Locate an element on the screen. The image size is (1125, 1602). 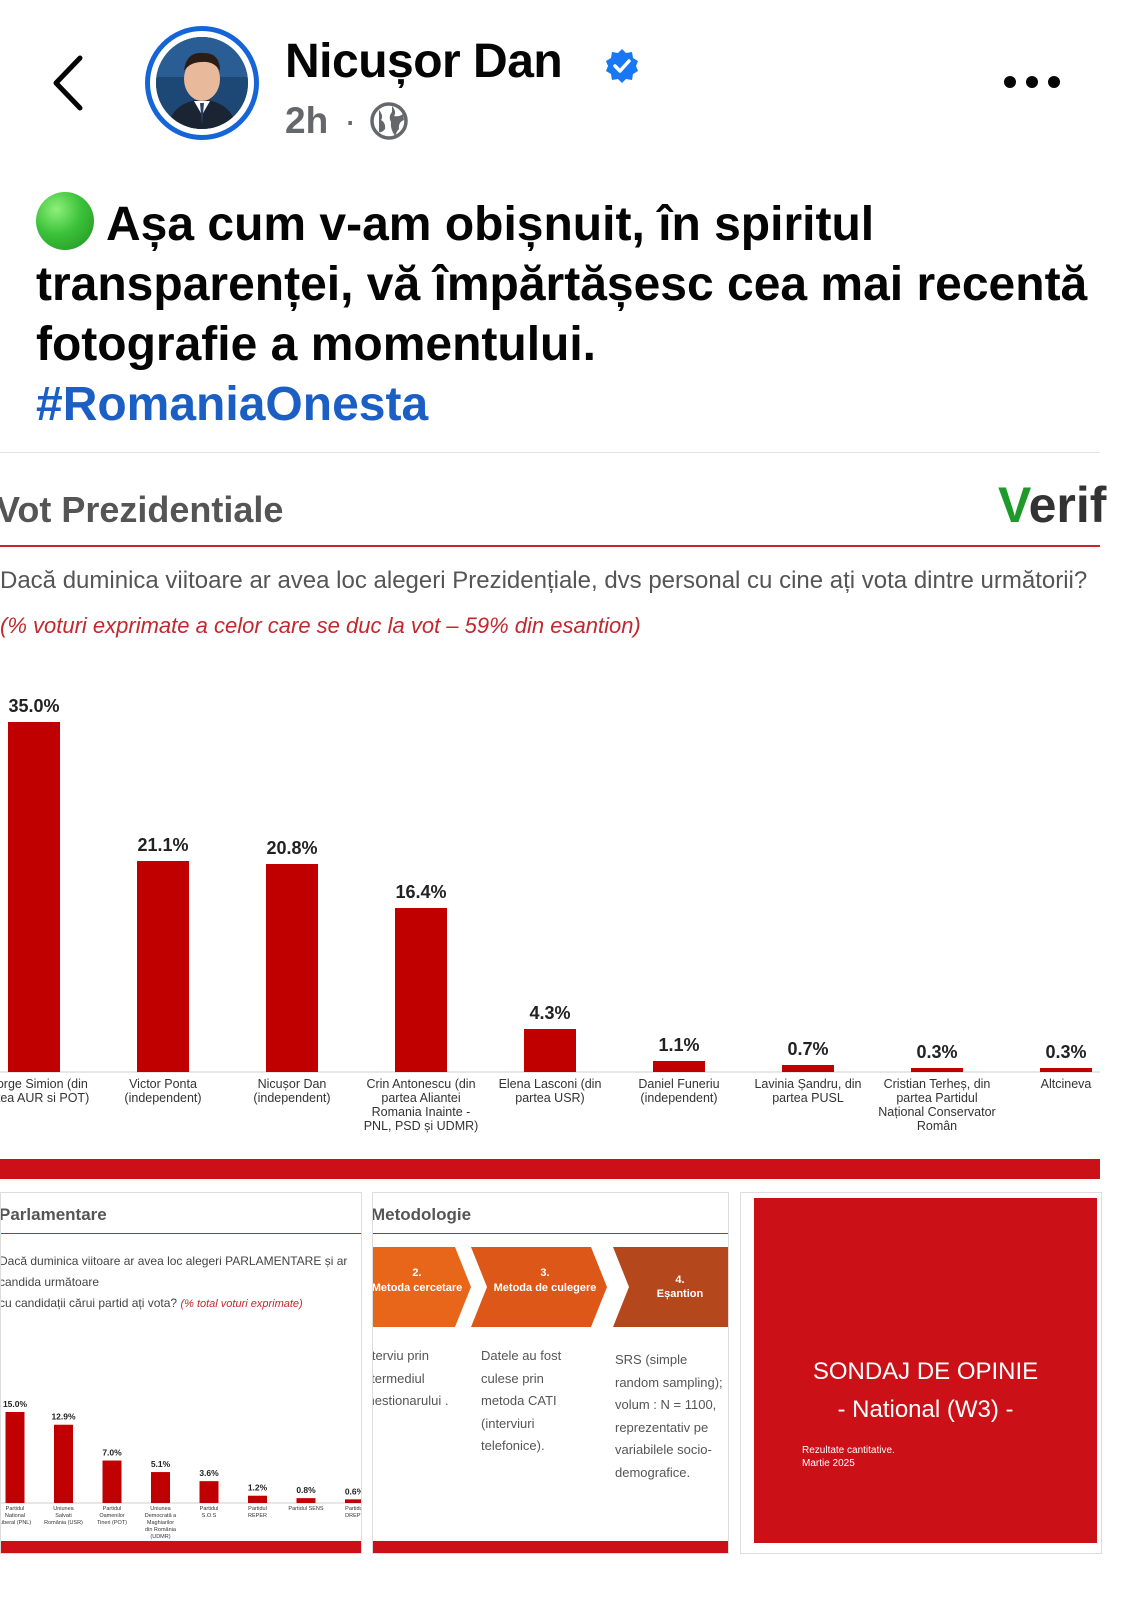
bar-value-label: 20.8% is located at coordinates (291, 848).